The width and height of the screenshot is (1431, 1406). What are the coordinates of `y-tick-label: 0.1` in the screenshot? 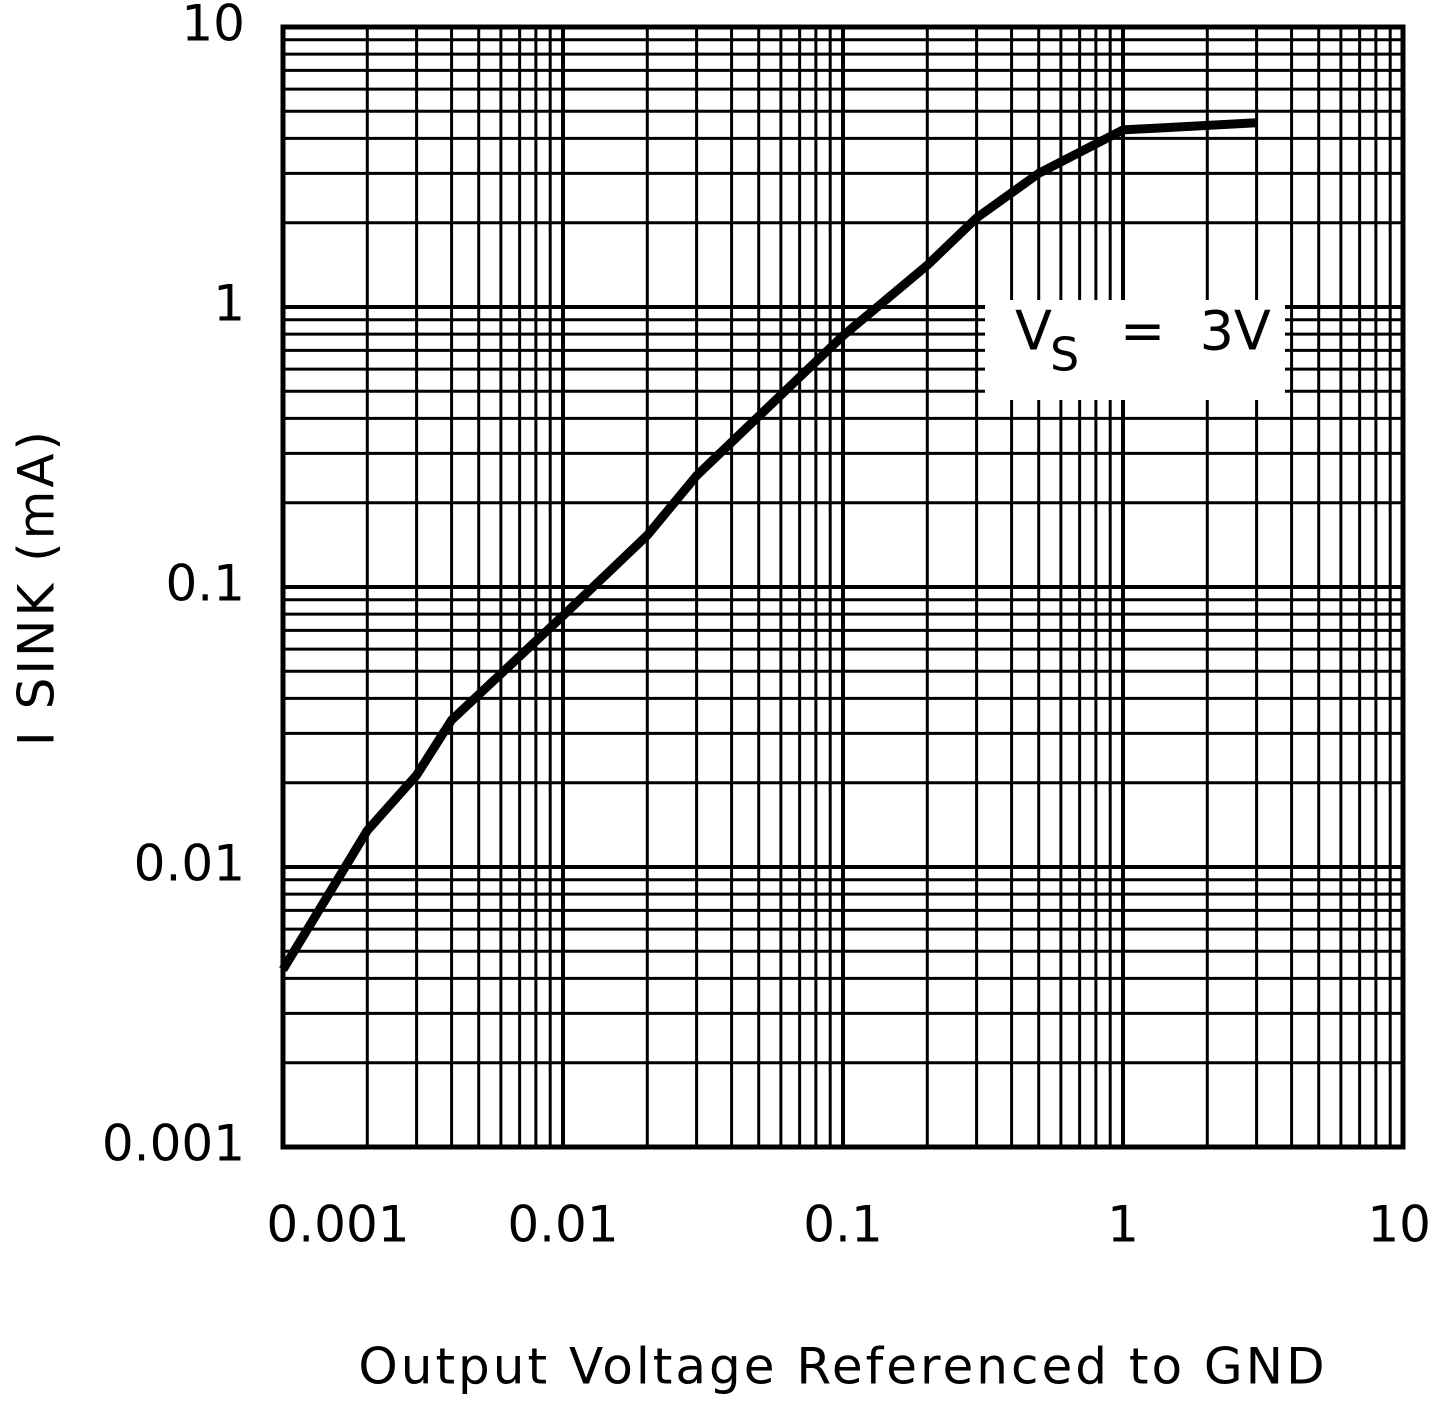 It's located at (205, 584).